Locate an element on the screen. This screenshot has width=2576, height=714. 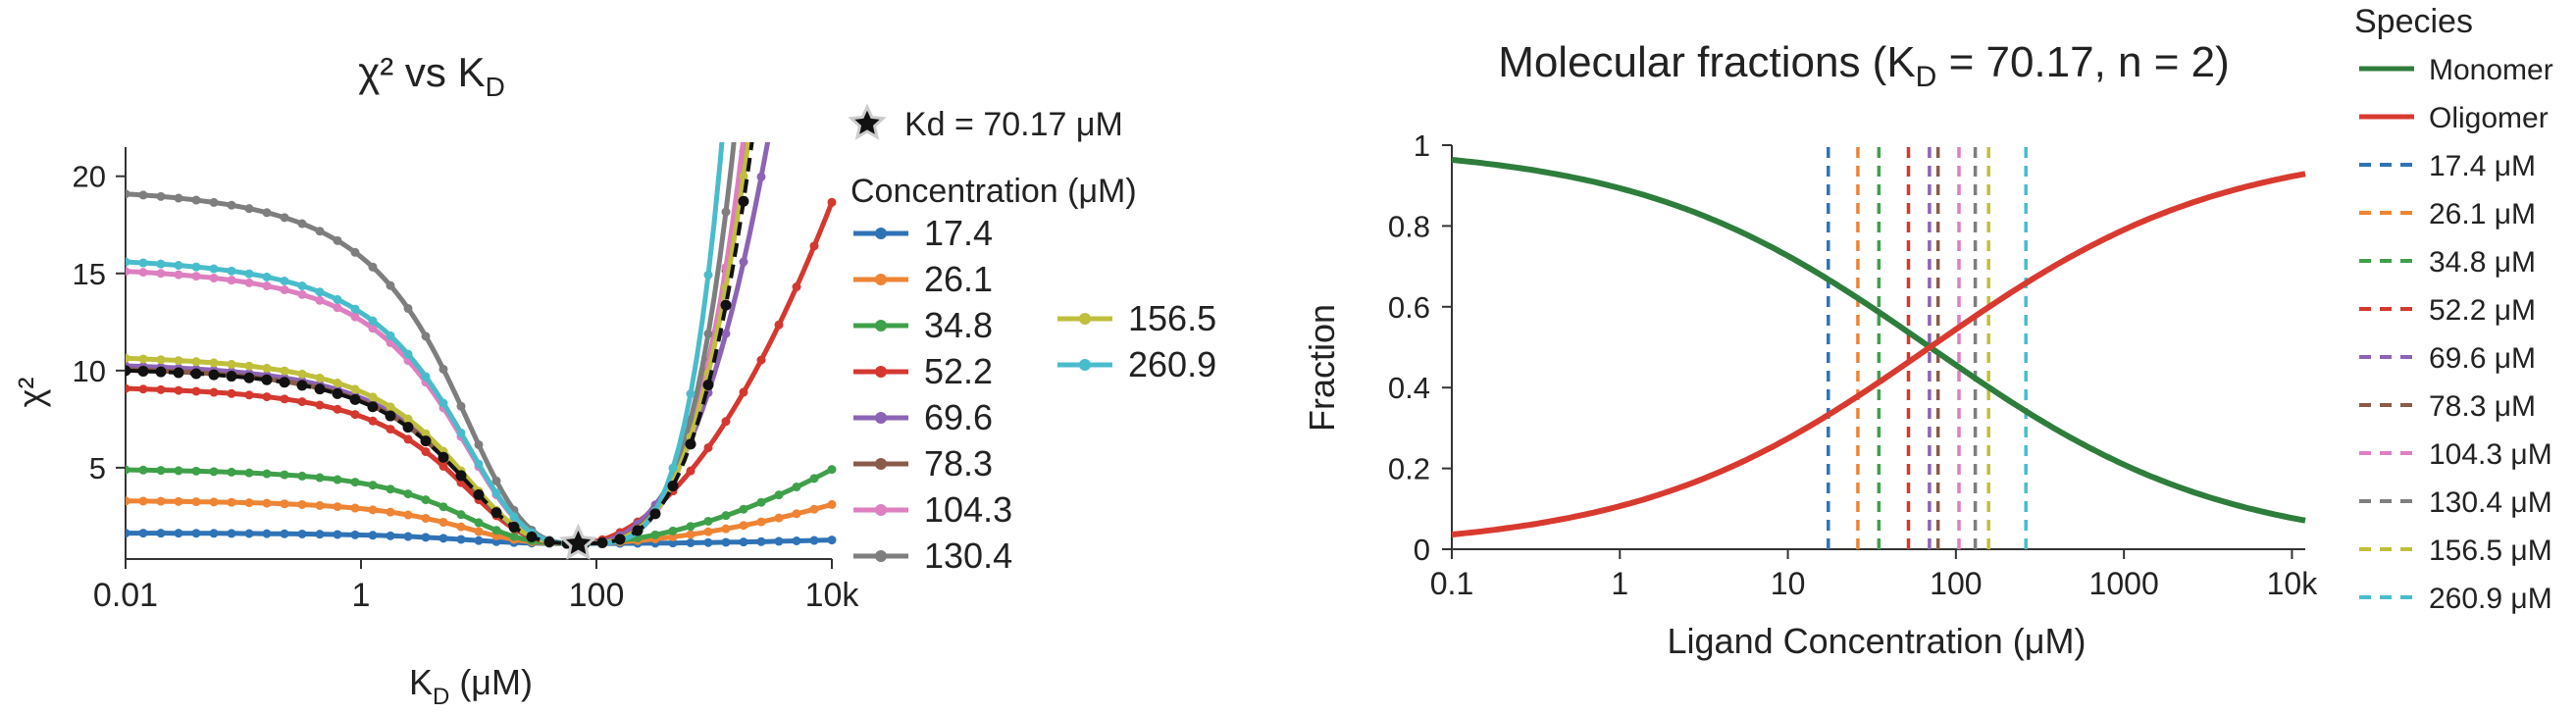
best-fit-star-marker is located at coordinates (578, 541).